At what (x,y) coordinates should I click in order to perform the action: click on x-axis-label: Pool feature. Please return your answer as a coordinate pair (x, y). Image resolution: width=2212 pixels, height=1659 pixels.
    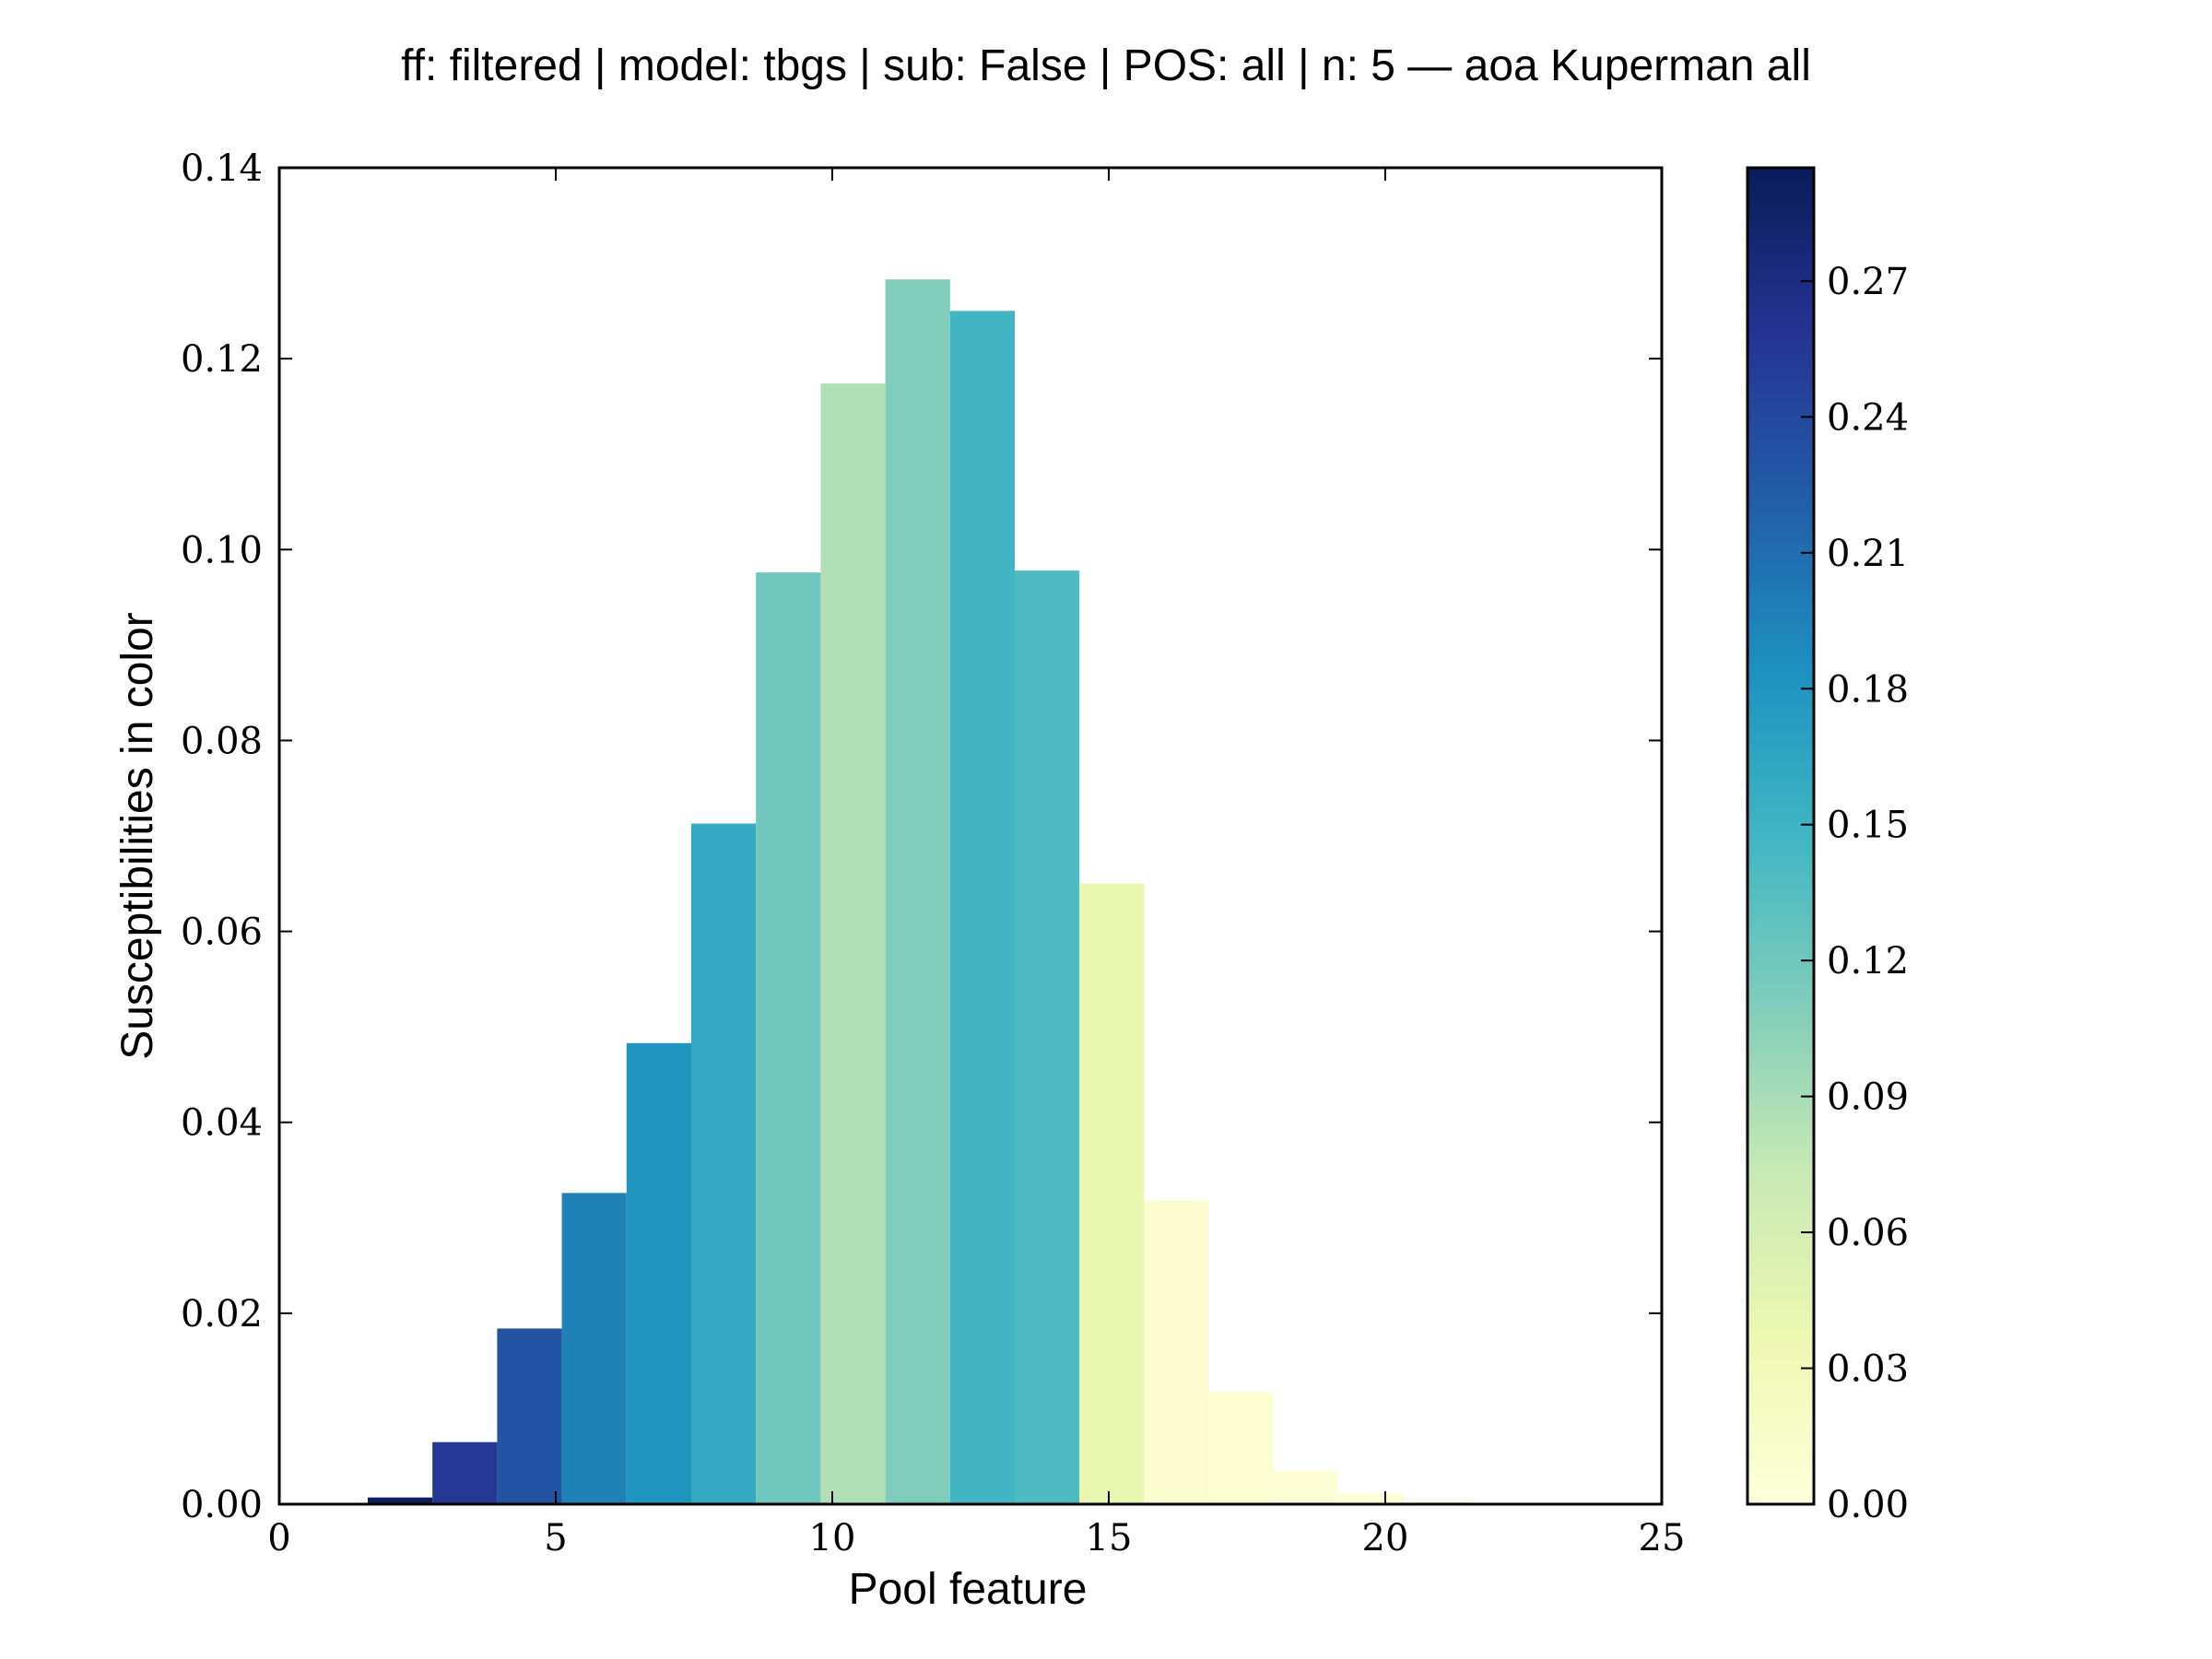
    Looking at the image, I should click on (968, 1589).